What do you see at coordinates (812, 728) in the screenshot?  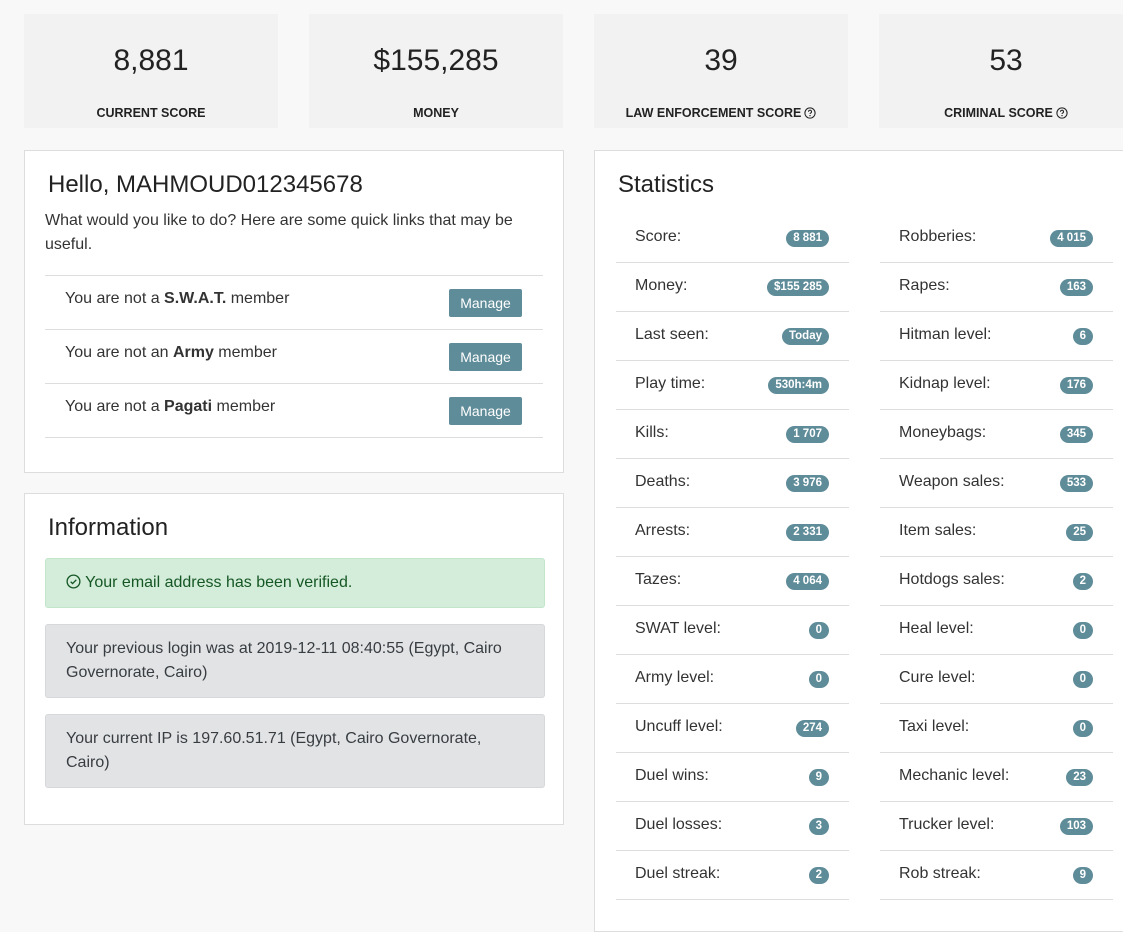 I see `stat-badge: 274` at bounding box center [812, 728].